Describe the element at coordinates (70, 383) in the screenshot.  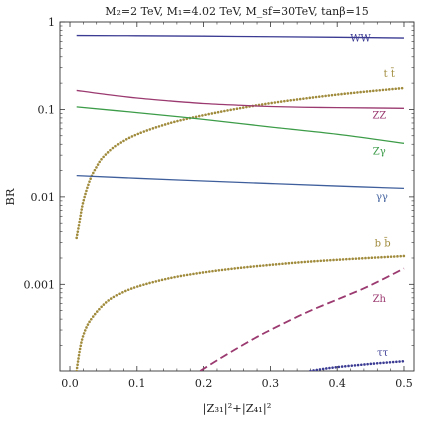
I see `x-tick-label: 0.0` at that location.